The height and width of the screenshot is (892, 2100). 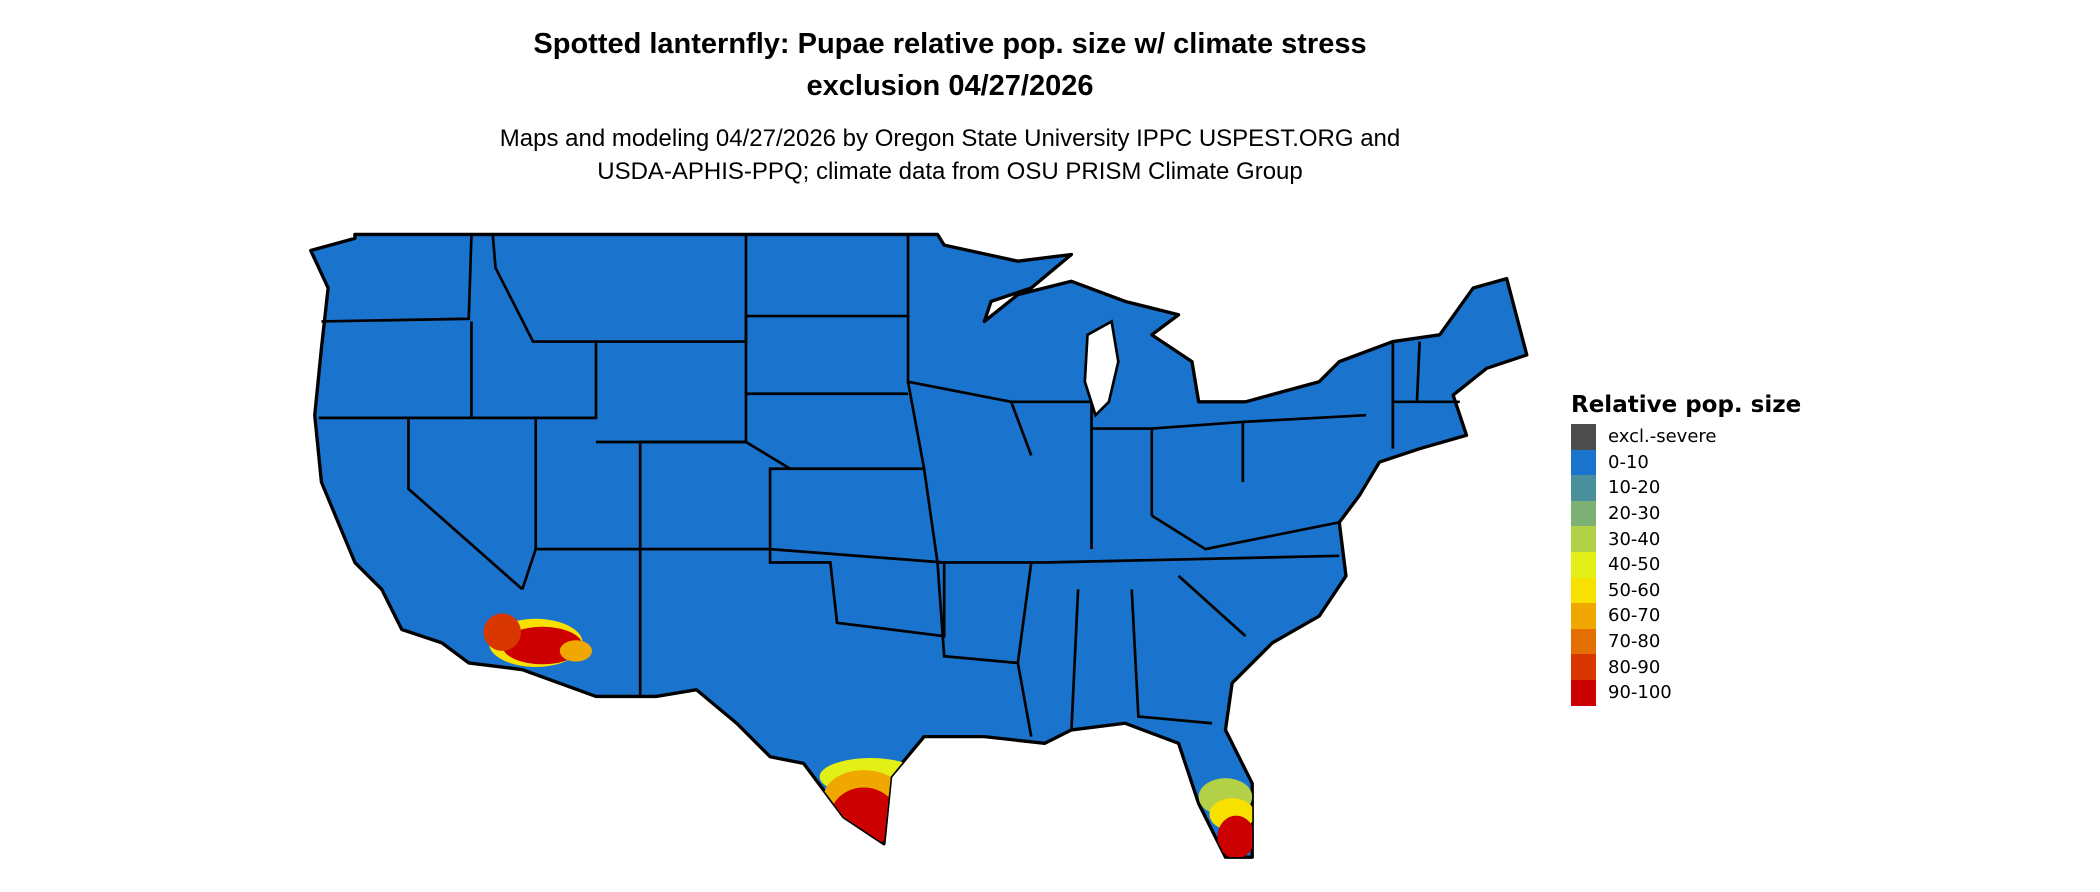 I want to click on legend-item: 50-60, so click(x=1686, y=590).